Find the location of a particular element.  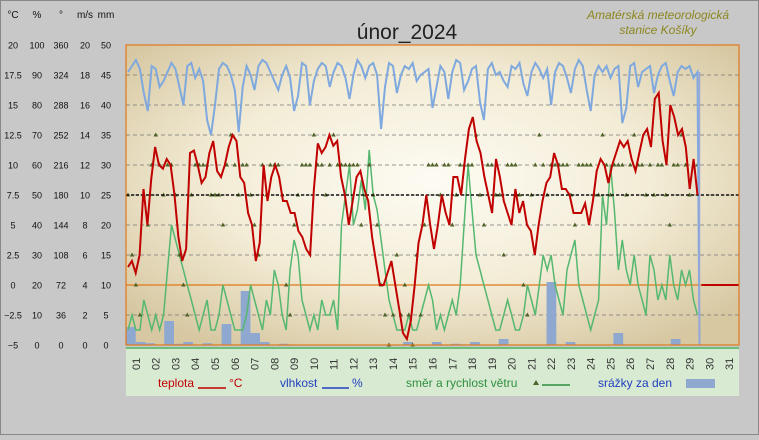

axis-tick: 6 is located at coordinates (84, 256).